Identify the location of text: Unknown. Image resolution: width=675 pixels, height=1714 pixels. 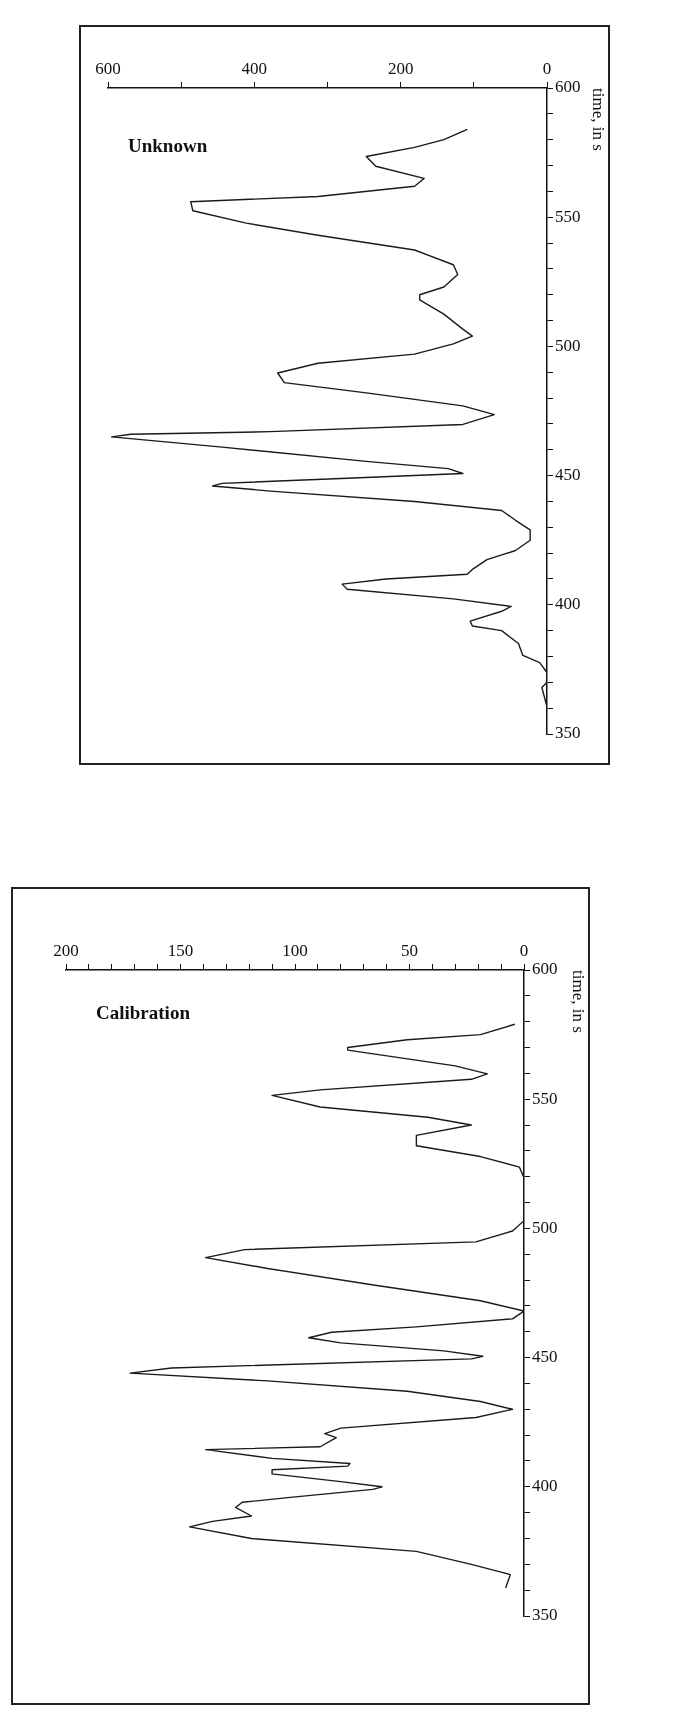
(168, 146).